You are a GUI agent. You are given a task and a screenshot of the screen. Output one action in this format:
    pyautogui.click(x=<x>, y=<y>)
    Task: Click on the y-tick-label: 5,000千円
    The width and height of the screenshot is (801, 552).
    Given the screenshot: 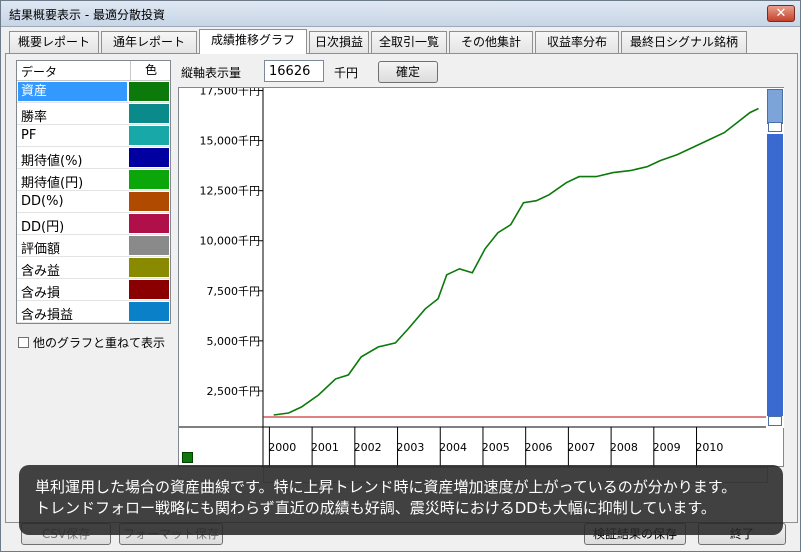 What is the action you would take?
    pyautogui.click(x=234, y=341)
    